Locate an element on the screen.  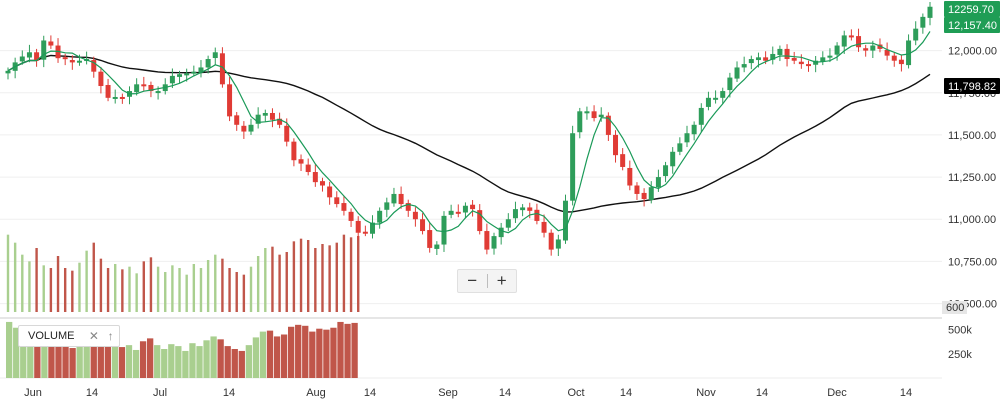
time-tick-label: Jul is located at coordinates (160, 393).